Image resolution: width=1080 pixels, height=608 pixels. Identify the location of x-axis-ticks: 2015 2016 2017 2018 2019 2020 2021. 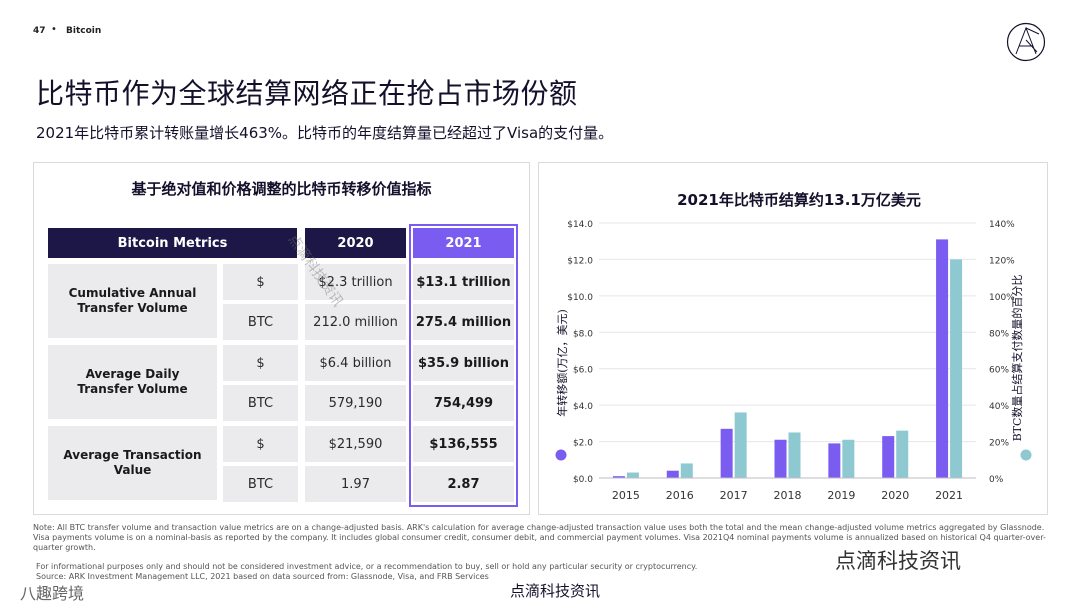
(787, 495).